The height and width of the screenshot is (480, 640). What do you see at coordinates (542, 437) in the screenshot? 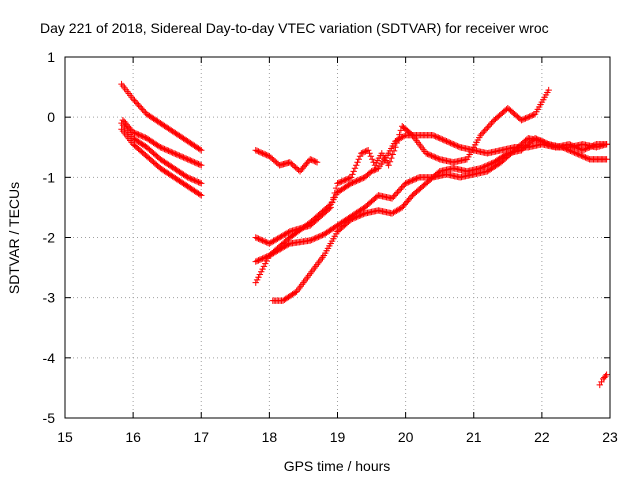
I see `x-tick-label: 22` at bounding box center [542, 437].